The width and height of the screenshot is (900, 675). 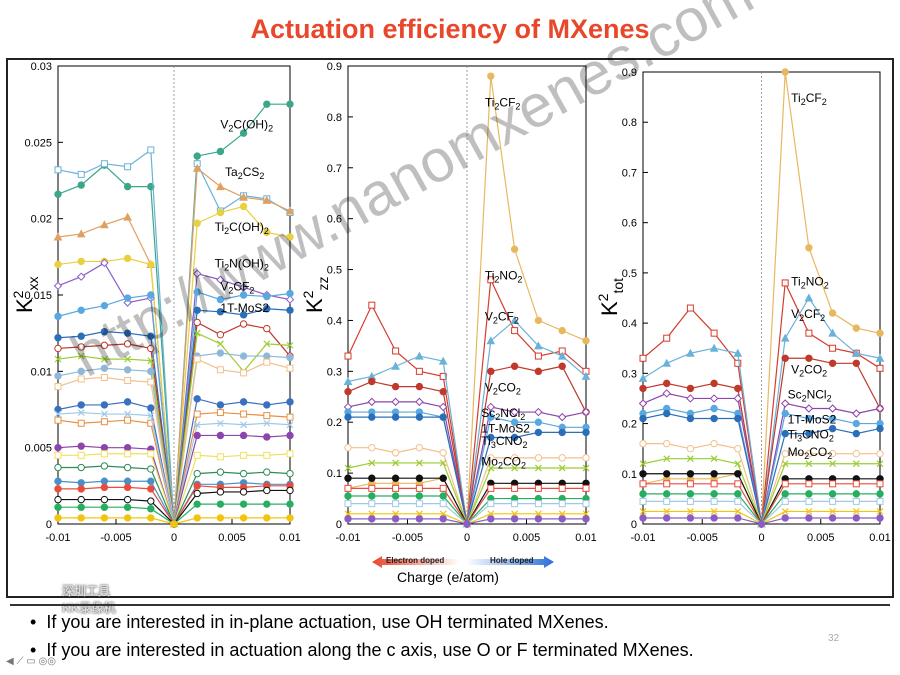 I want to click on x-tick-label-2-4: 0.01, so click(x=585, y=538).